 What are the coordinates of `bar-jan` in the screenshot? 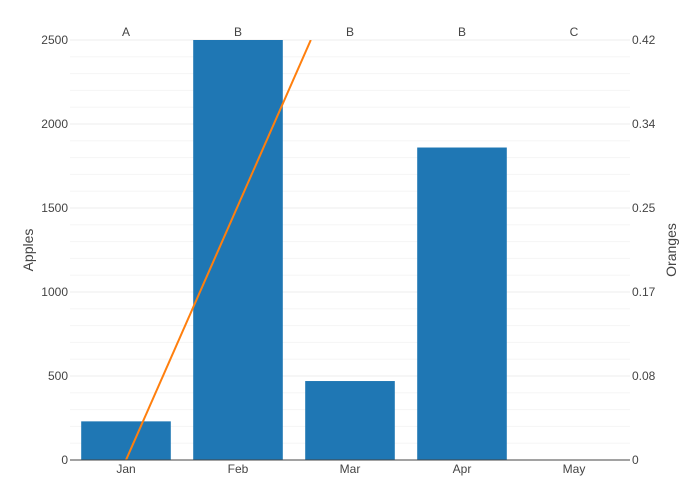 It's located at (126, 440).